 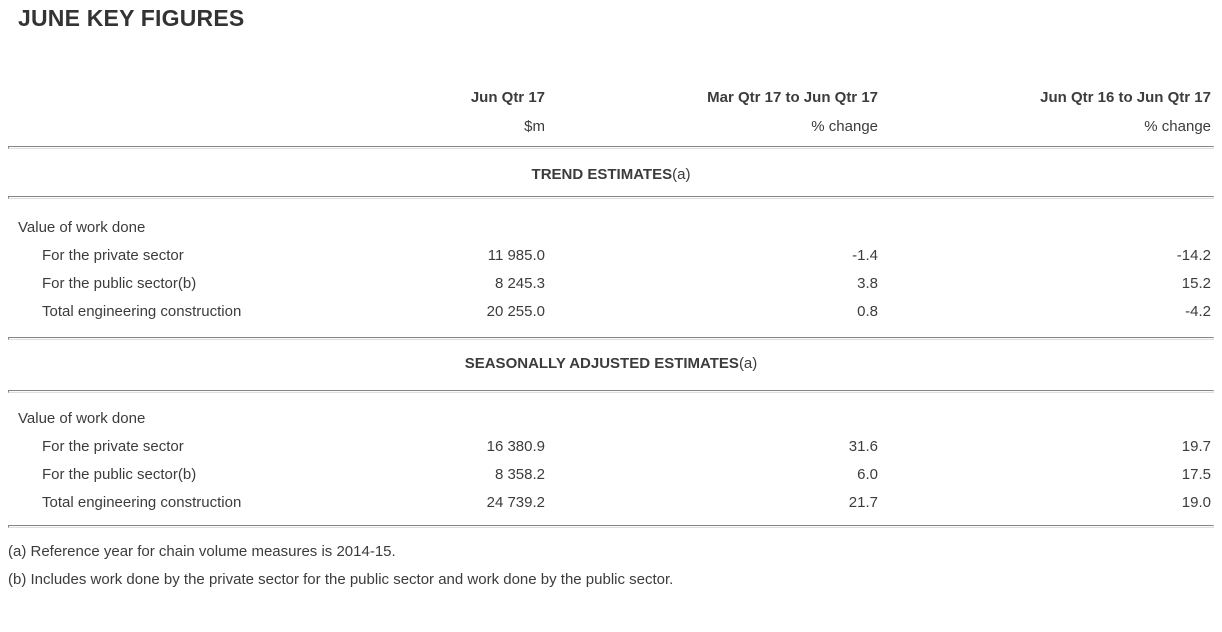 I want to click on value-cell: 8 358.2, so click(x=519, y=474).